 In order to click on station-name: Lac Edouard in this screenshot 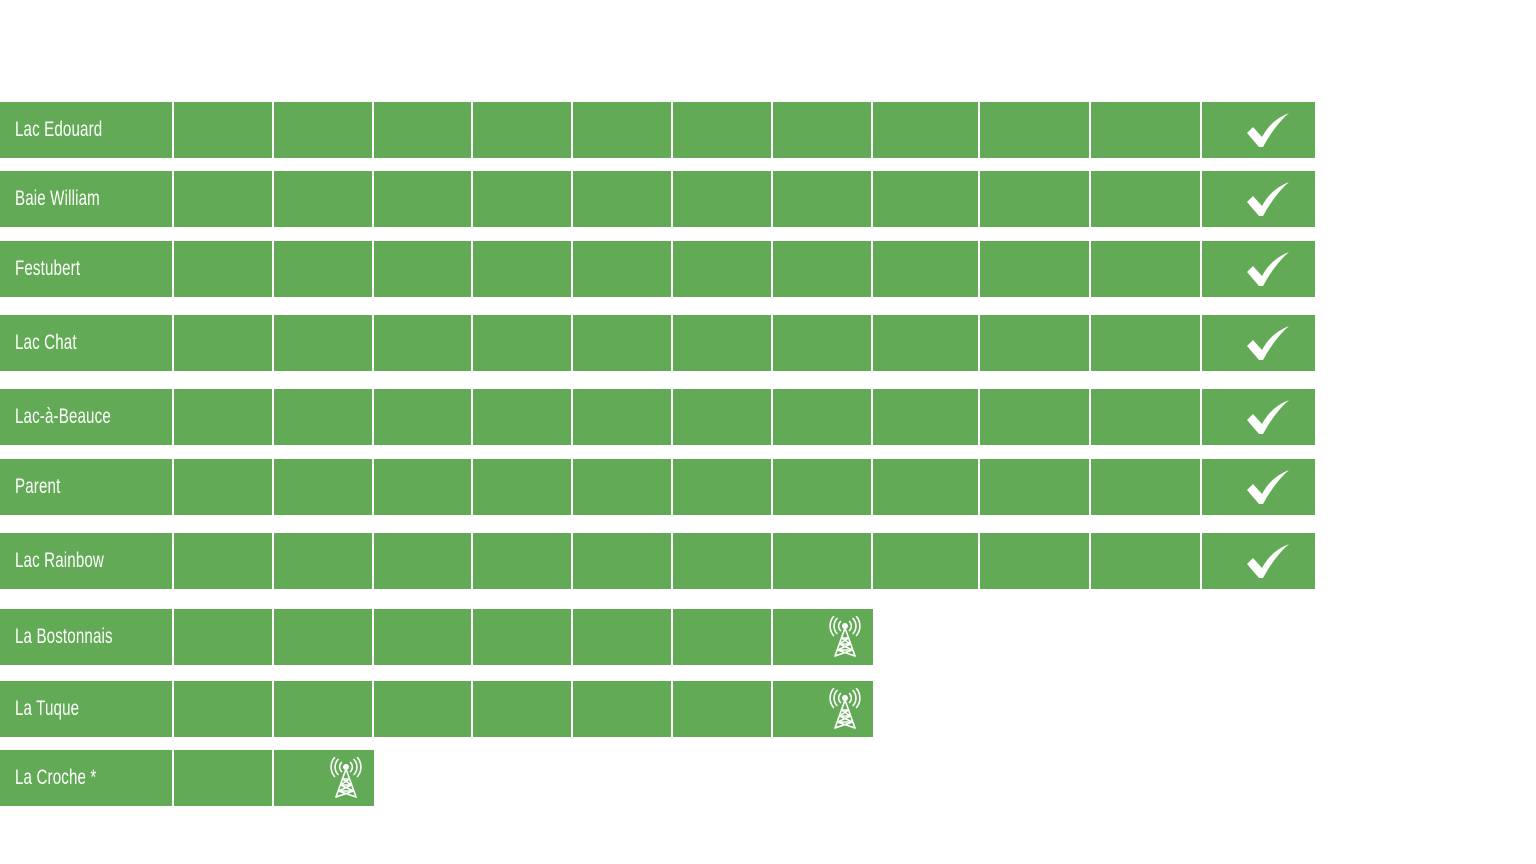, I will do `click(59, 129)`.